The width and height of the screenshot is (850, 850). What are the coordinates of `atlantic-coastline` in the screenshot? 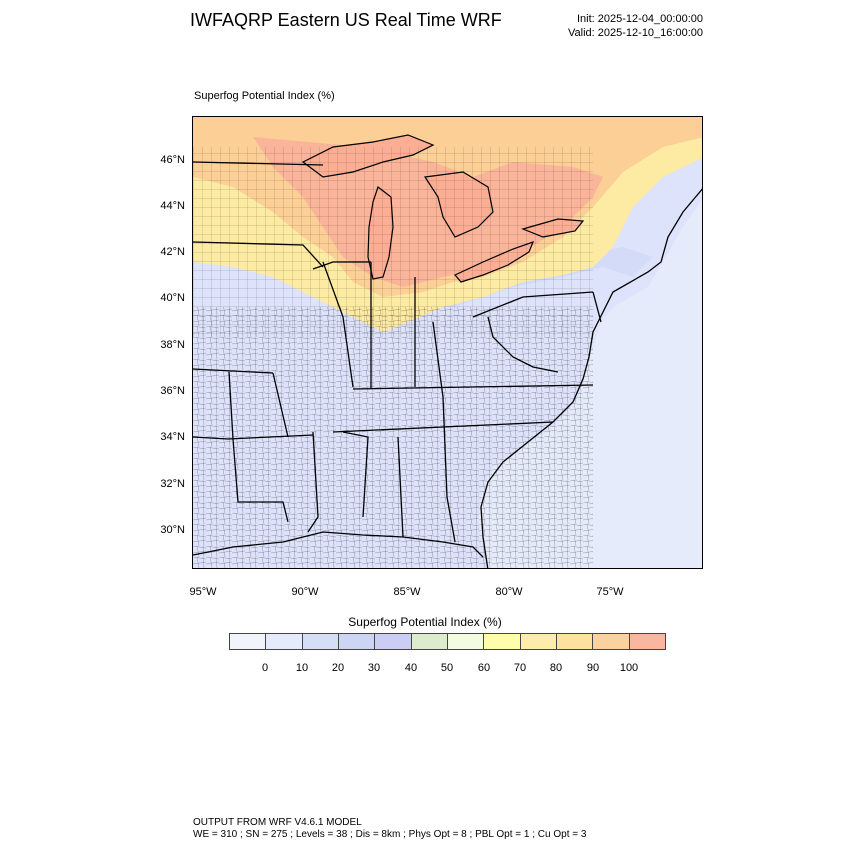 It's located at (591, 378).